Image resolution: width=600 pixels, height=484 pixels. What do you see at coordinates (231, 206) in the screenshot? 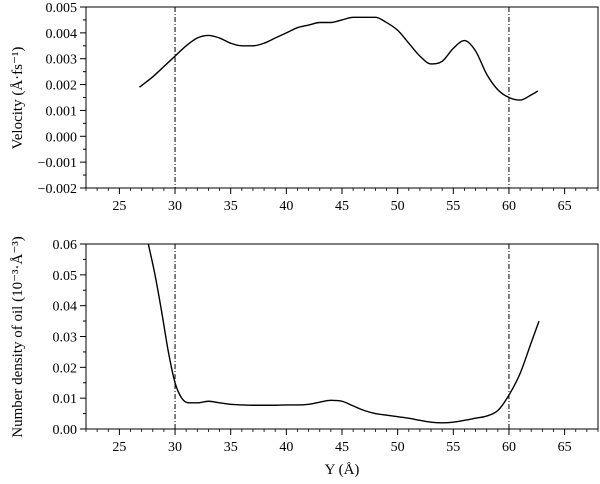
I see `velocity-x-tick-label: 35` at bounding box center [231, 206].